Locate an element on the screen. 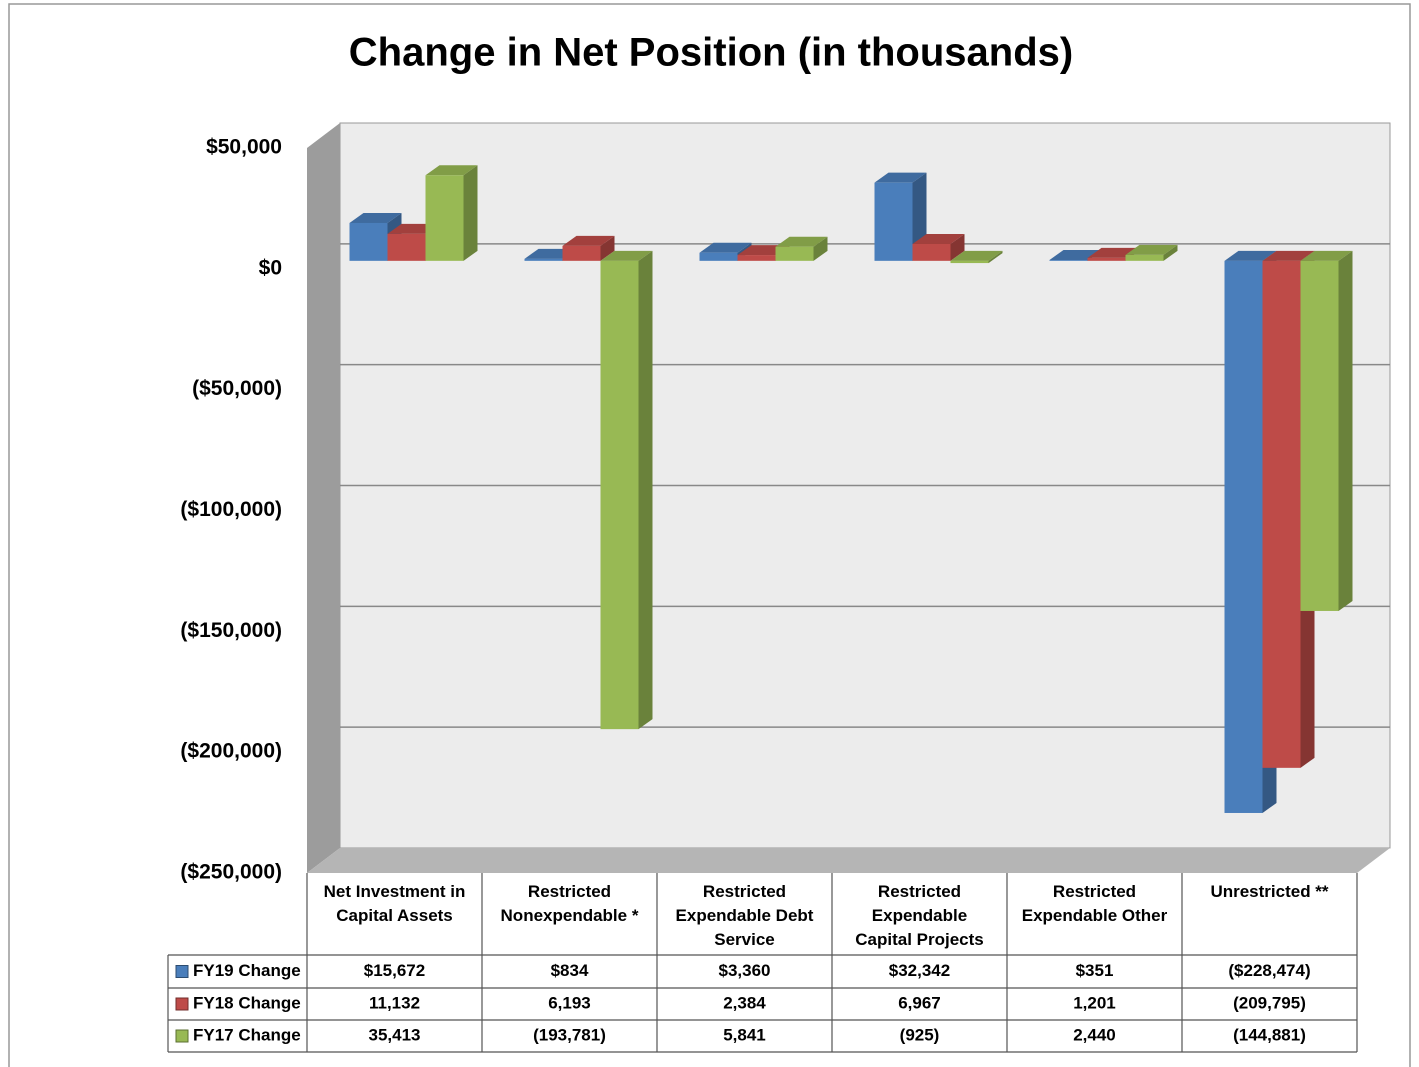 The image size is (1419, 1067). y-tick-label: ($50,000) is located at coordinates (237, 388).